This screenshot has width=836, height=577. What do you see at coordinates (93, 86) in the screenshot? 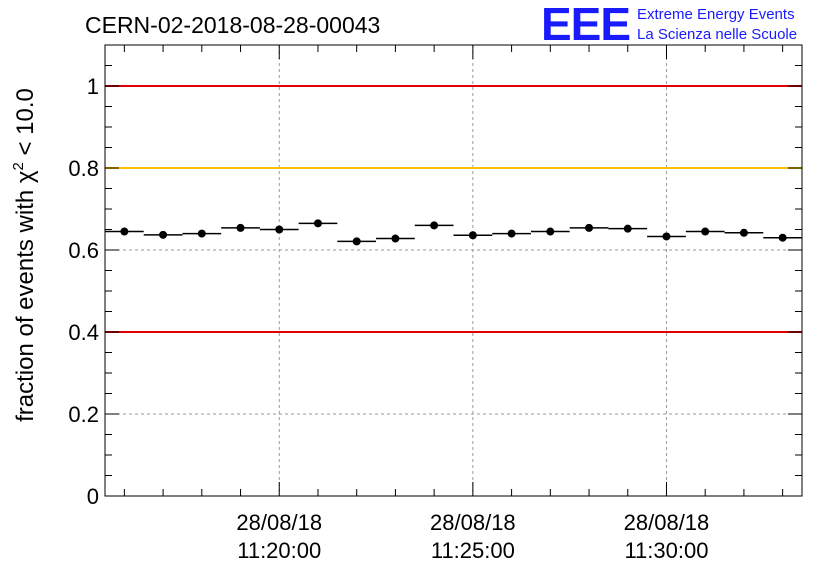
I see `y-tick-label-5: 1` at bounding box center [93, 86].